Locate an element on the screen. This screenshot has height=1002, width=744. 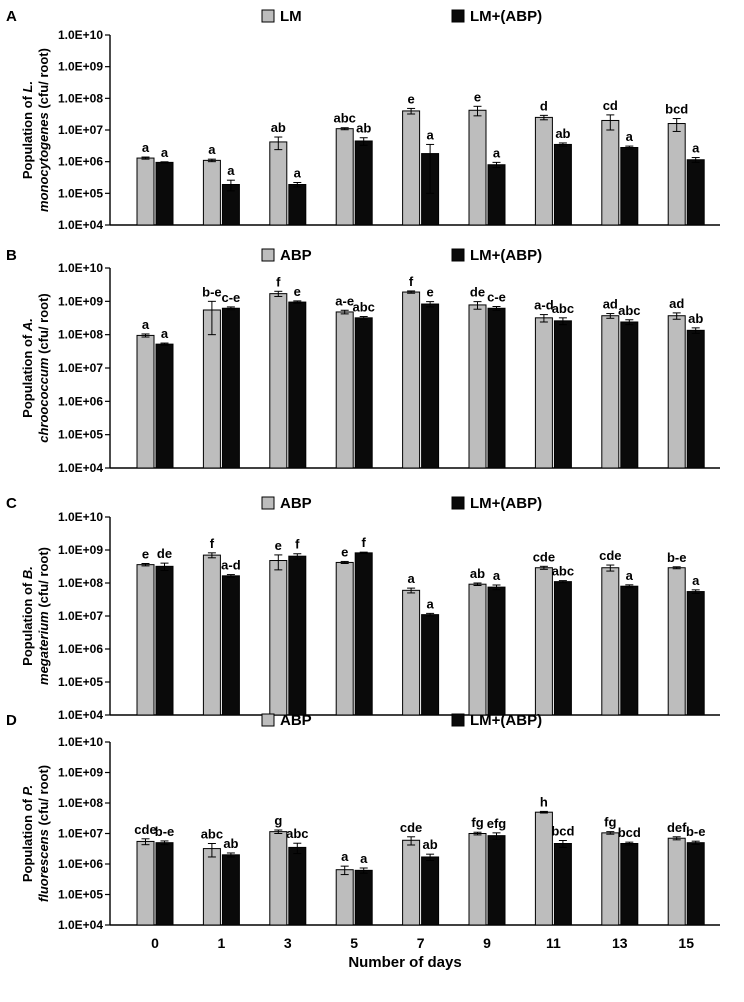
significance-letter: cd is located at coordinates (610, 105).